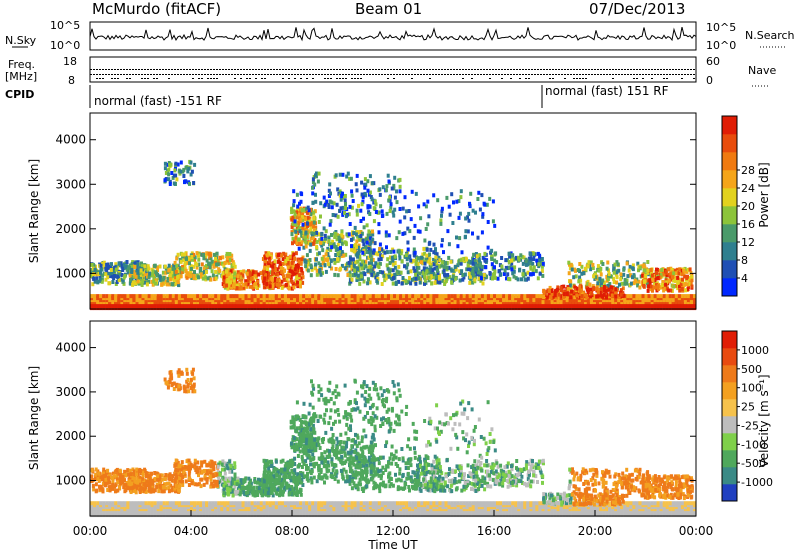 This screenshot has height=554, width=800. What do you see at coordinates (744, 260) in the screenshot?
I see `colorbar-tick-label: 8` at bounding box center [744, 260].